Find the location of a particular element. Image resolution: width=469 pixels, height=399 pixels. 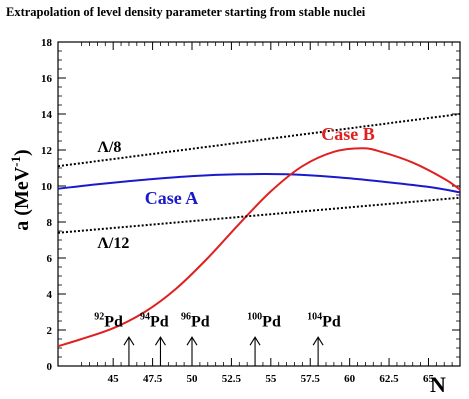

isotope-mass: 92 is located at coordinates (99, 316).